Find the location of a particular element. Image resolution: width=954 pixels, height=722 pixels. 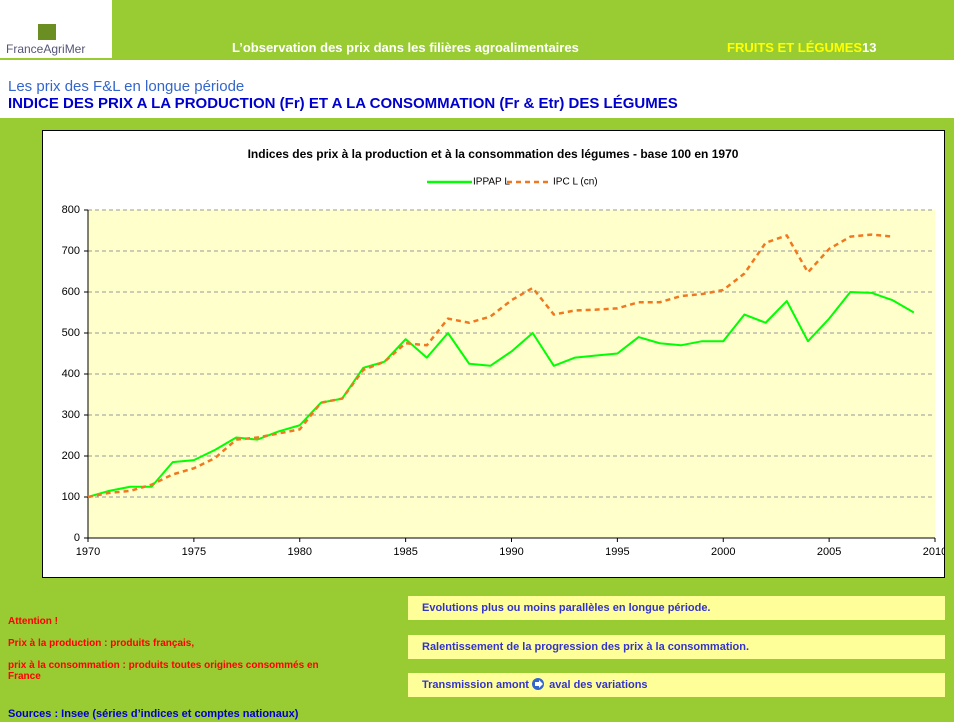

logo-text: FranceAgriMer is located at coordinates (46, 49).